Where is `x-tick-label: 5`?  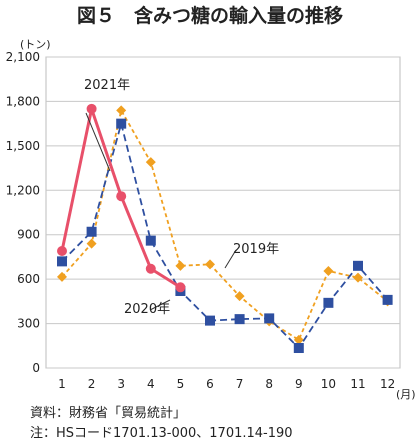
x-tick-label: 5 is located at coordinates (181, 384).